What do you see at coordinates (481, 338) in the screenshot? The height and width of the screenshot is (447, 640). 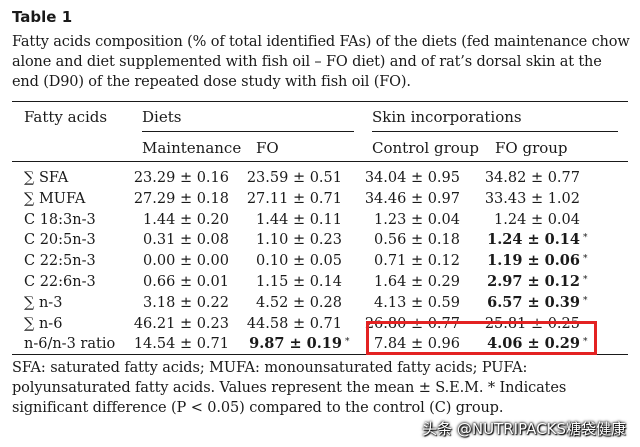 I see `highlight-box` at bounding box center [481, 338].